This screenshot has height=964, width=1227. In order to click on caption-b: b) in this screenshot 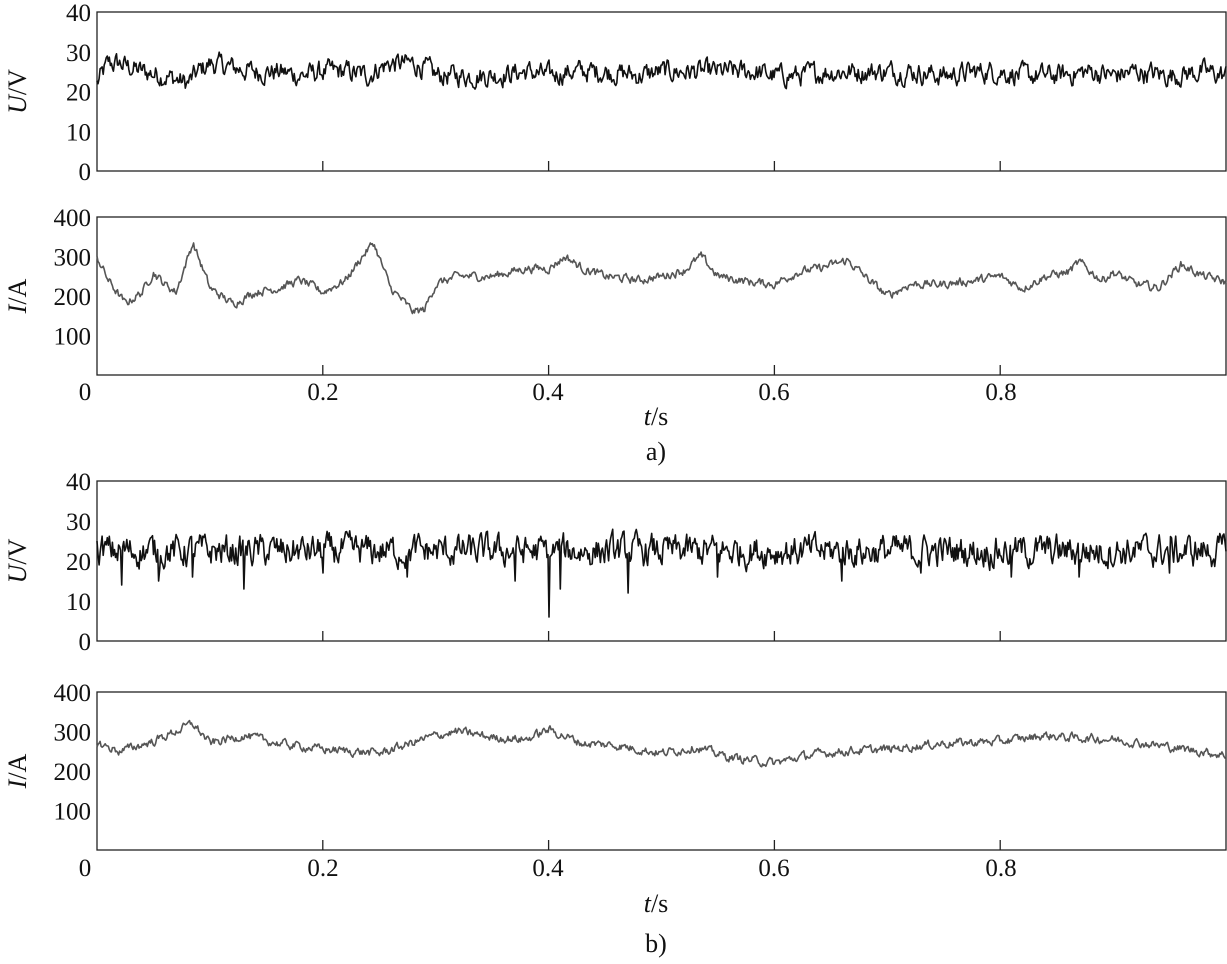, I will do `click(656, 943)`.